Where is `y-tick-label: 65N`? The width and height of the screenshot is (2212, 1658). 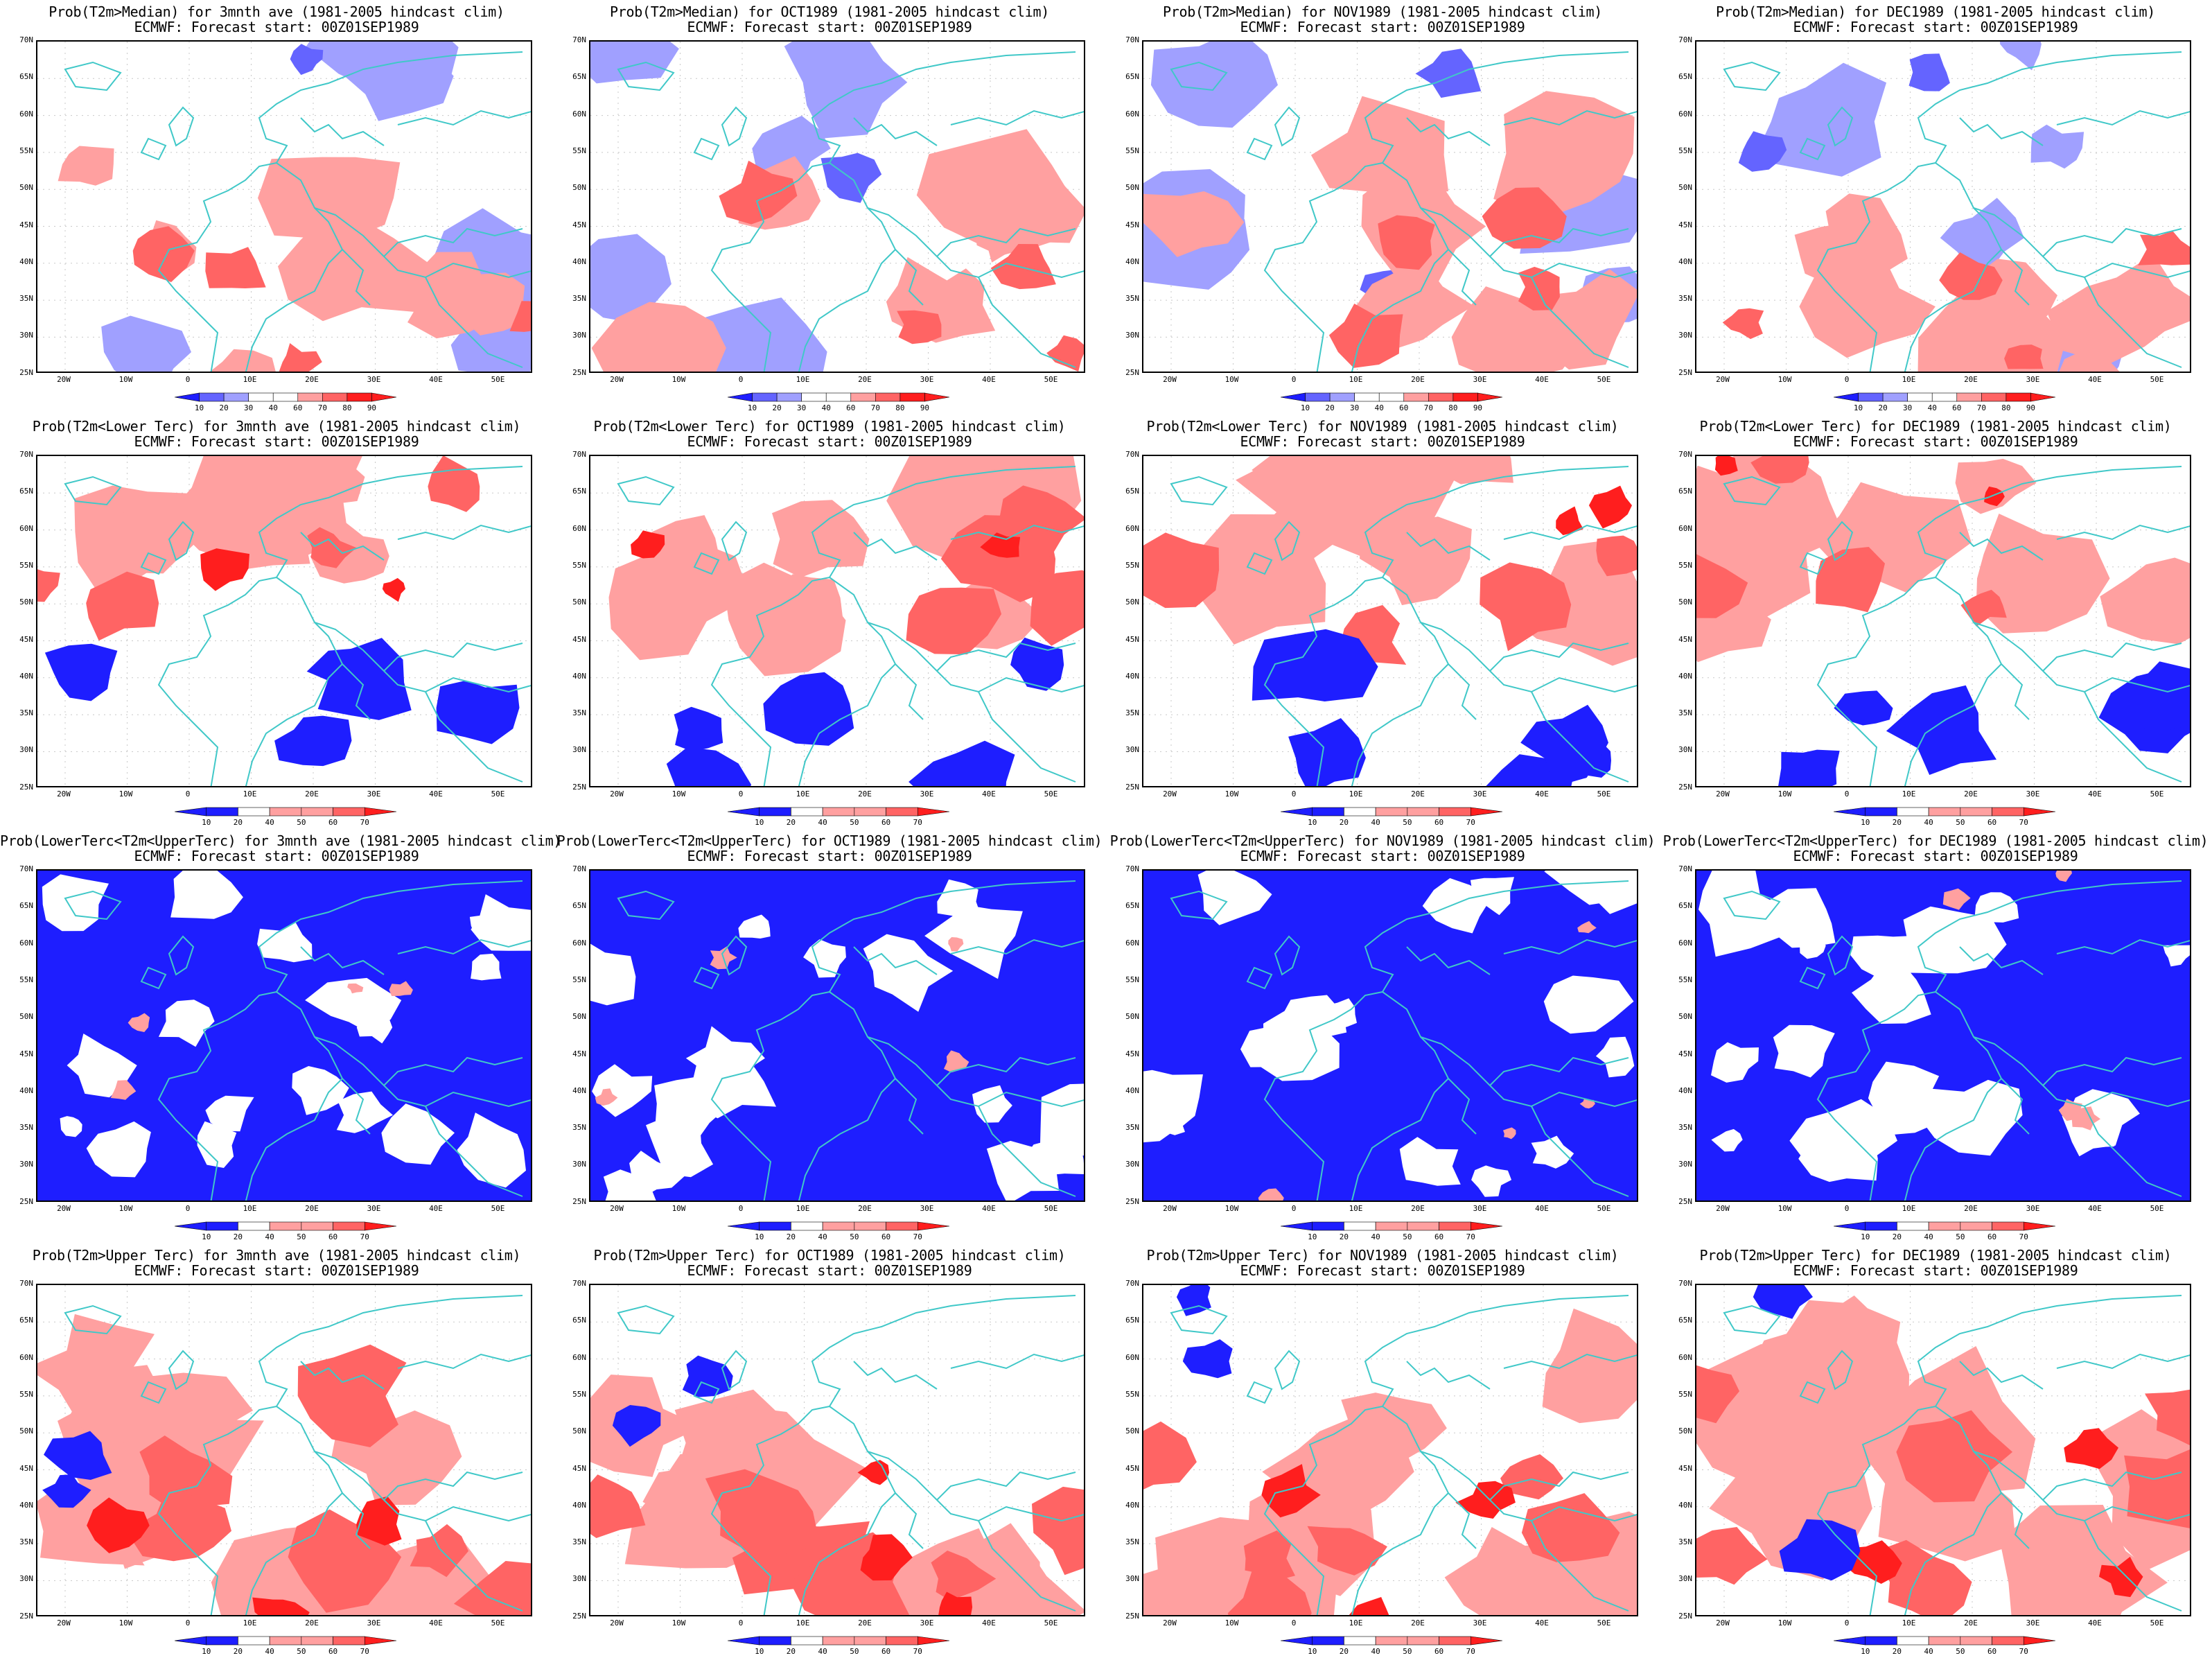
y-tick-label: 65N is located at coordinates (1132, 1320).